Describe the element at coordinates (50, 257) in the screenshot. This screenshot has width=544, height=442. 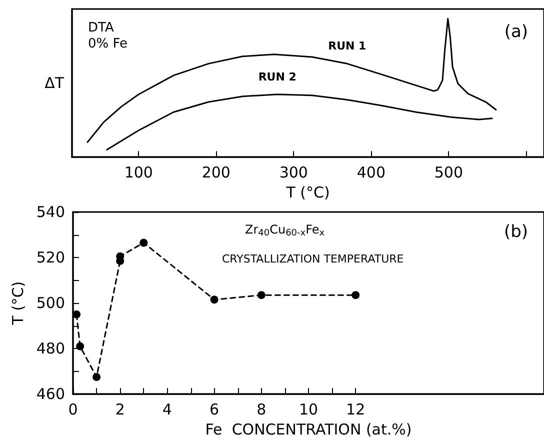
I see `y-tick-label: 520` at that location.